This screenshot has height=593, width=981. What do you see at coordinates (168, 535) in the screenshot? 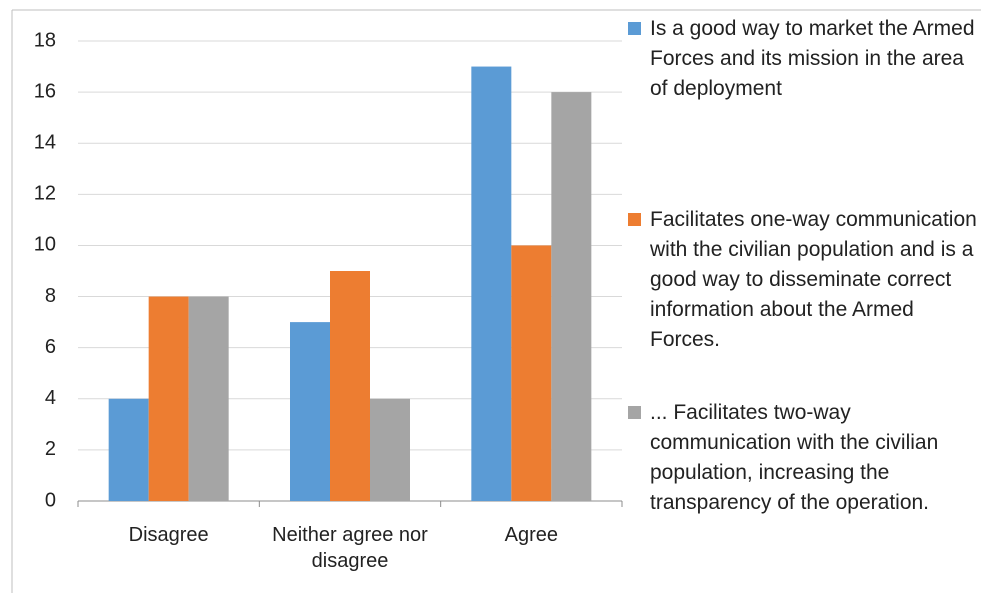
I see `x-tick-label: Disagree` at bounding box center [168, 535].